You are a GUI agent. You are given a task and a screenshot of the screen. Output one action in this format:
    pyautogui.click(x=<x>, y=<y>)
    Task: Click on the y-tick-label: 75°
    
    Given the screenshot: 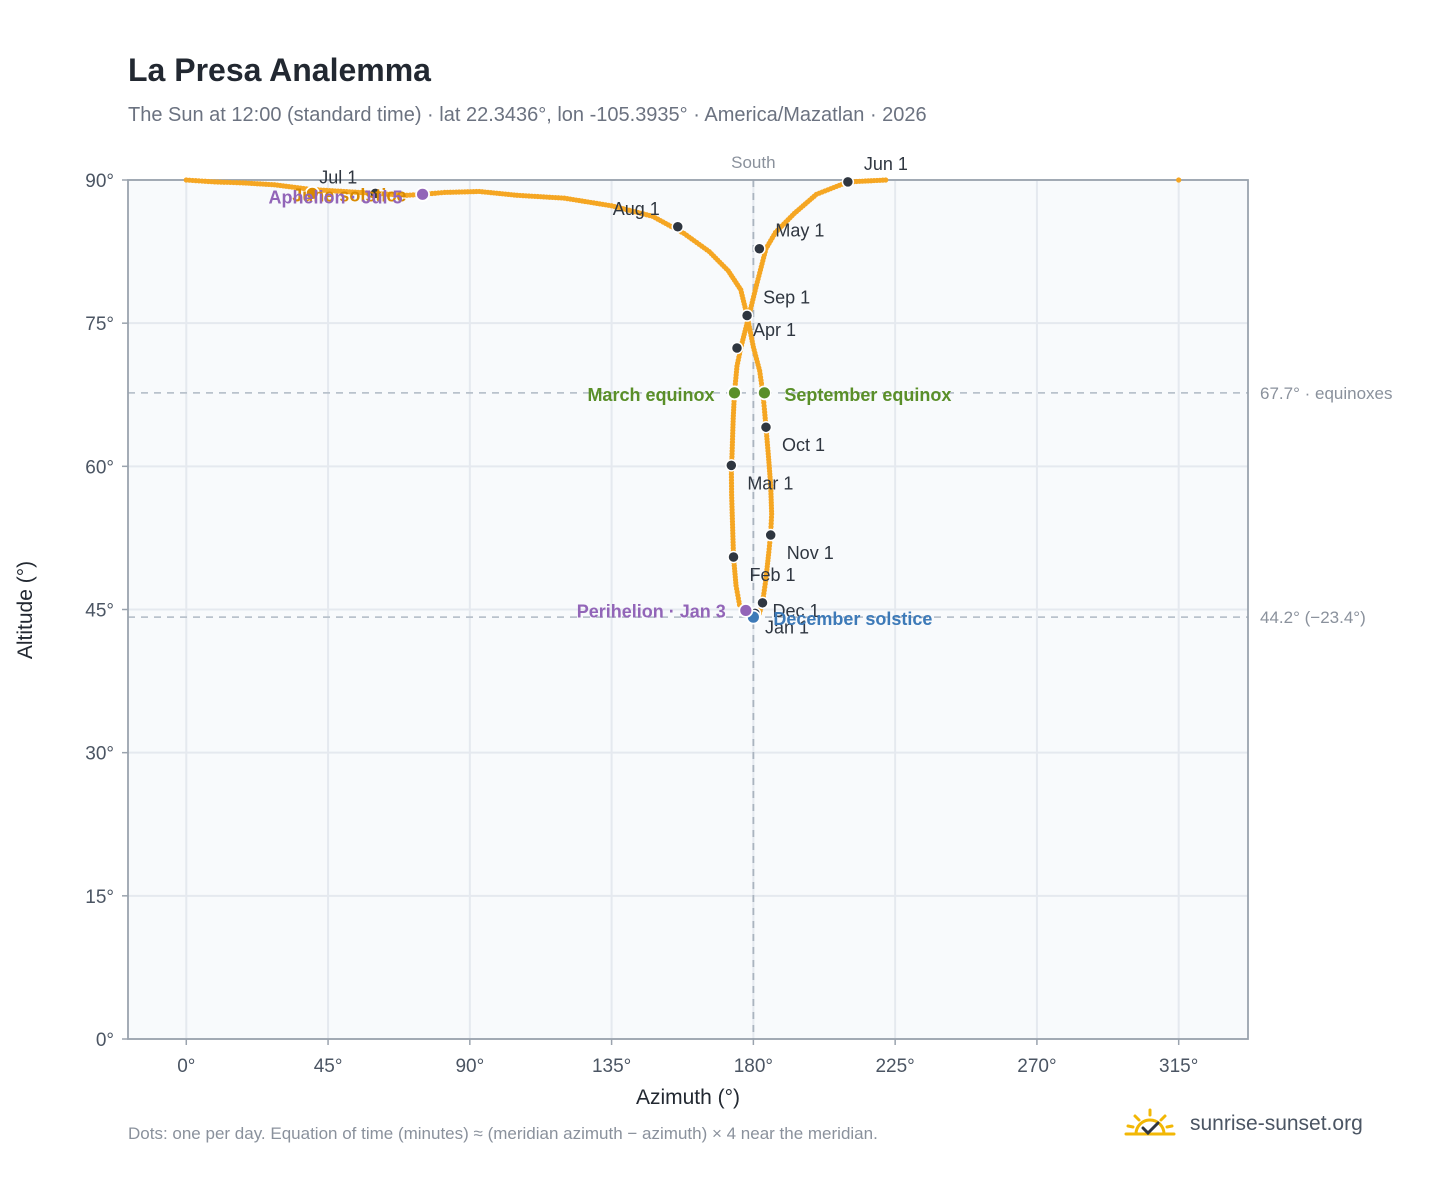 What is the action you would take?
    pyautogui.click(x=99, y=324)
    